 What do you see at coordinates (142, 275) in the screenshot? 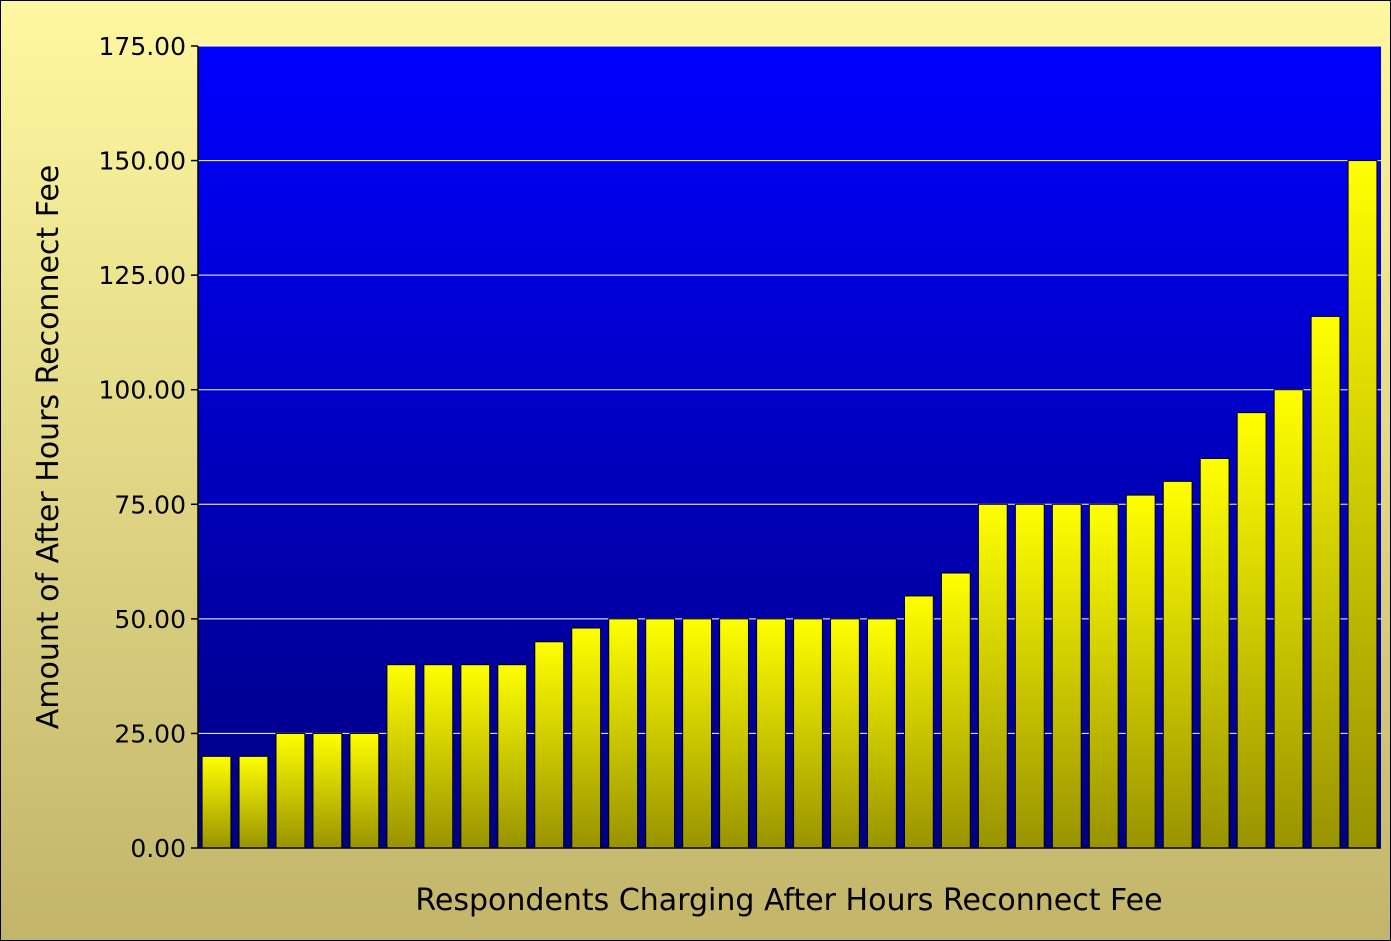
I see `y-tick-label: 125.00` at bounding box center [142, 275].